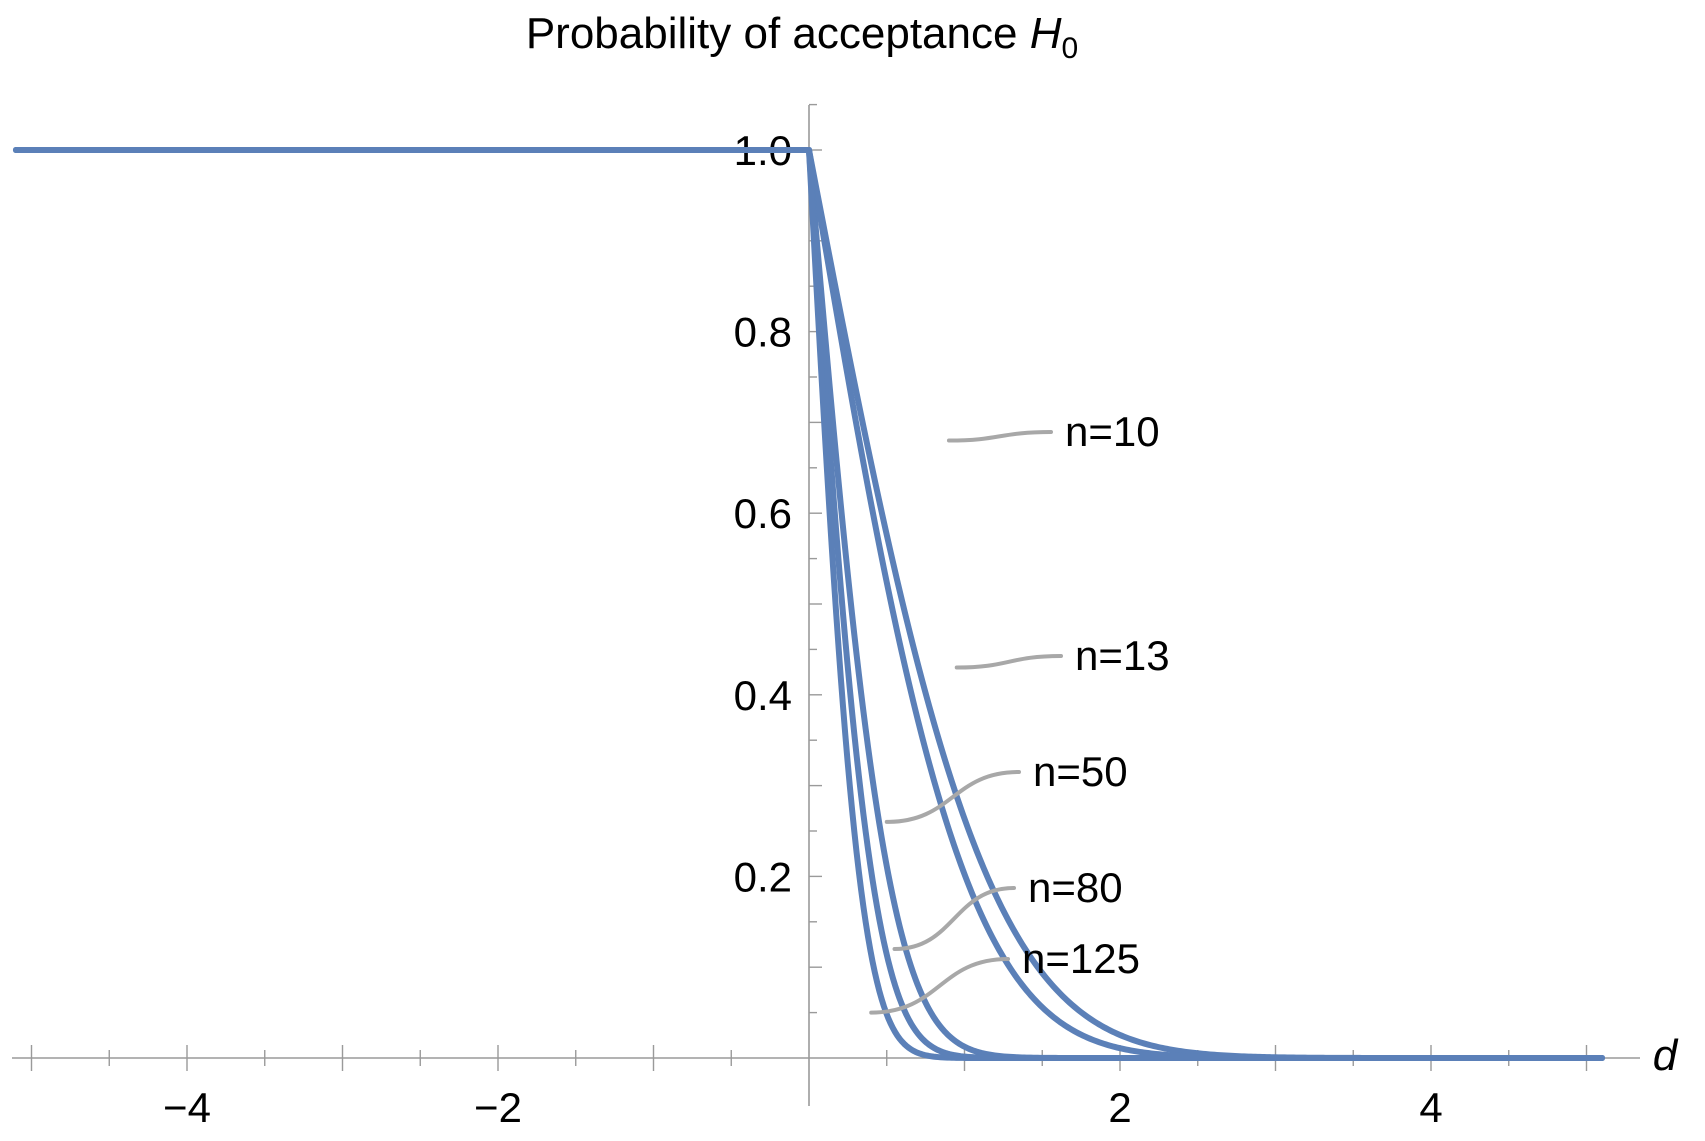  I want to click on x-tick-label: 2, so click(1119, 1107).